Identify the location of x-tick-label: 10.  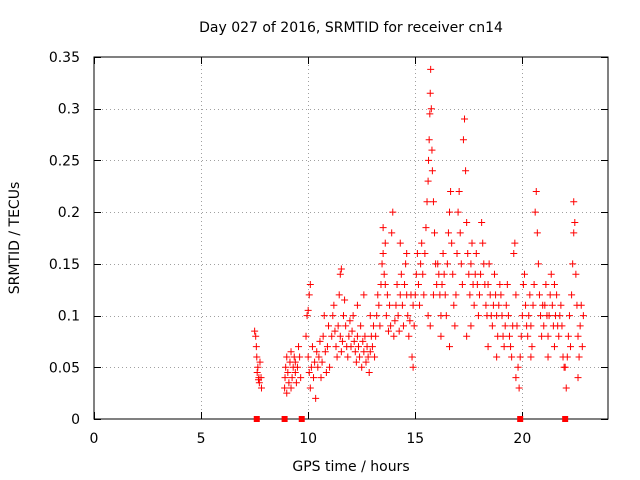
(308, 439).